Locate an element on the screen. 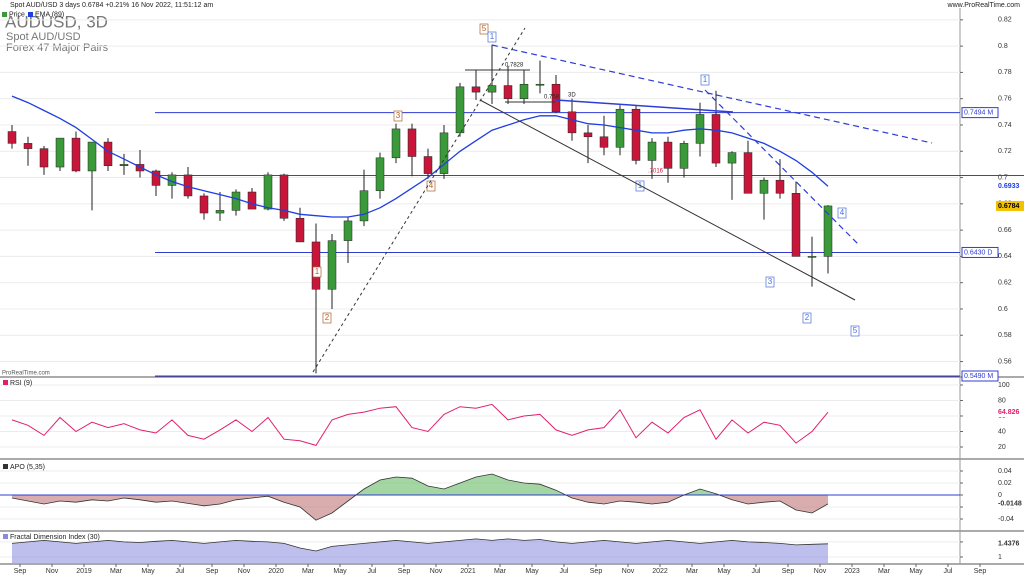  indicator is located at coordinates (420, 550).